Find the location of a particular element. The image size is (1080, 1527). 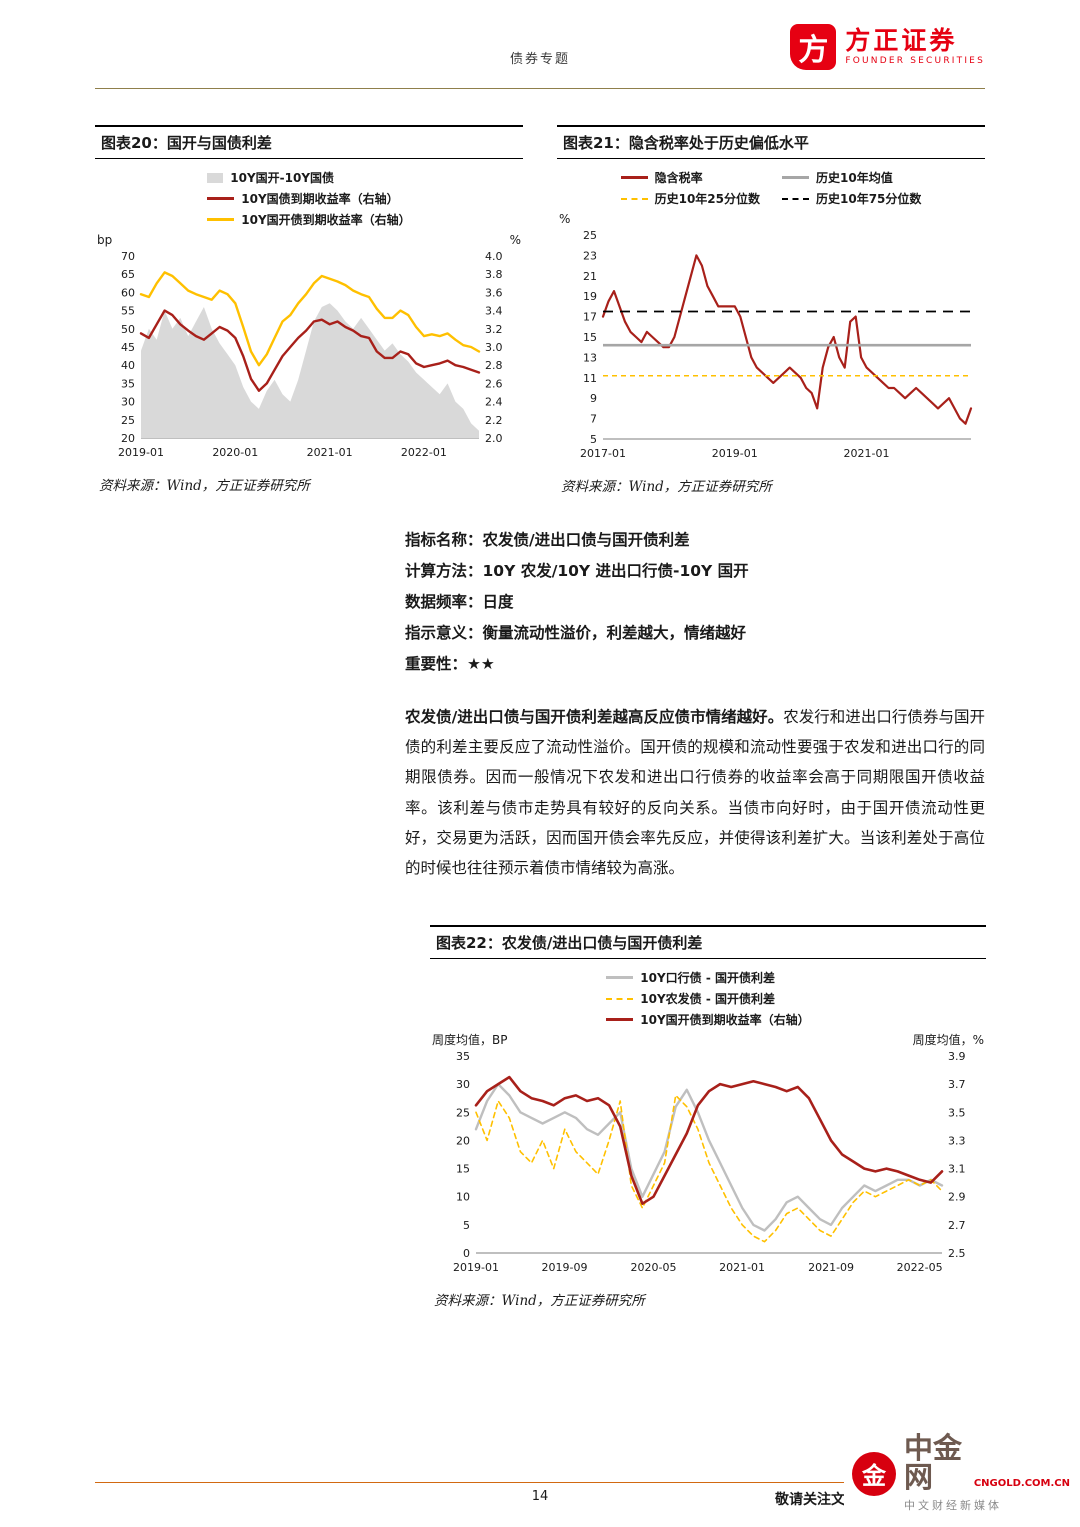

figure22-title: 图表22：农发债/进出口债与国开债利差 is located at coordinates (708, 942).